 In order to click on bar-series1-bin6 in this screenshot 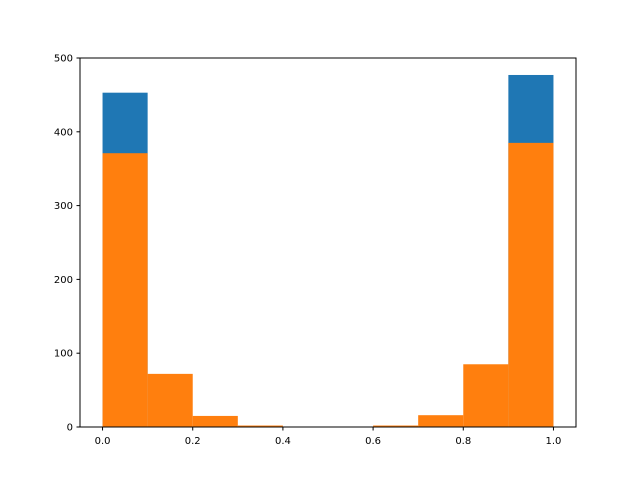, I will do `click(396, 426)`.